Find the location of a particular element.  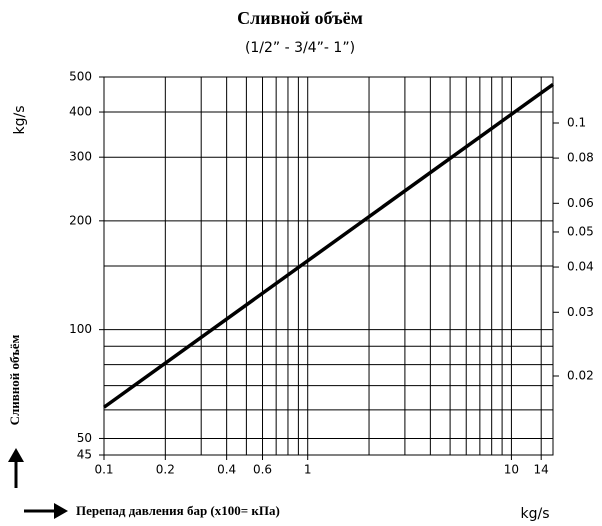

y2-tick-label: 0.04 is located at coordinates (580, 267).